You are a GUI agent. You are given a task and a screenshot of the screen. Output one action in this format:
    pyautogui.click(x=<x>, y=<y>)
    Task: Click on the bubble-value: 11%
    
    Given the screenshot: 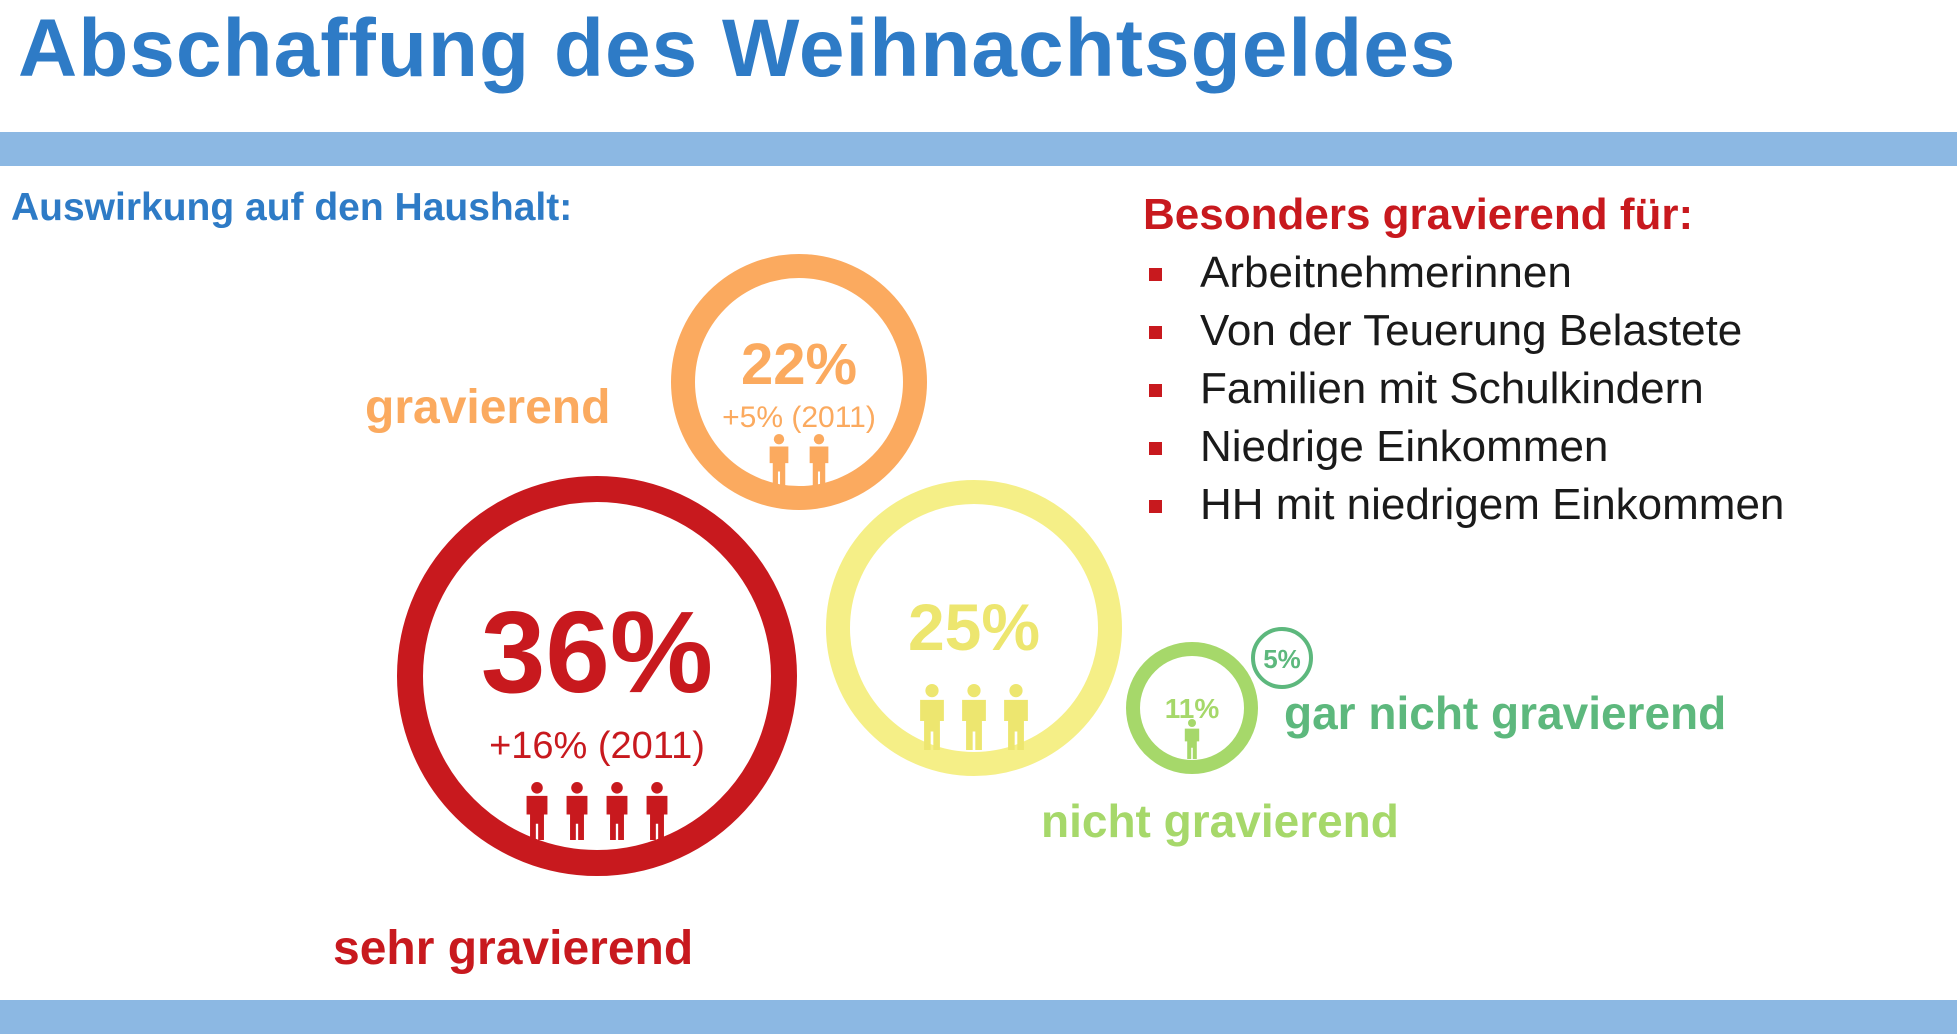 What is the action you would take?
    pyautogui.click(x=1192, y=708)
    